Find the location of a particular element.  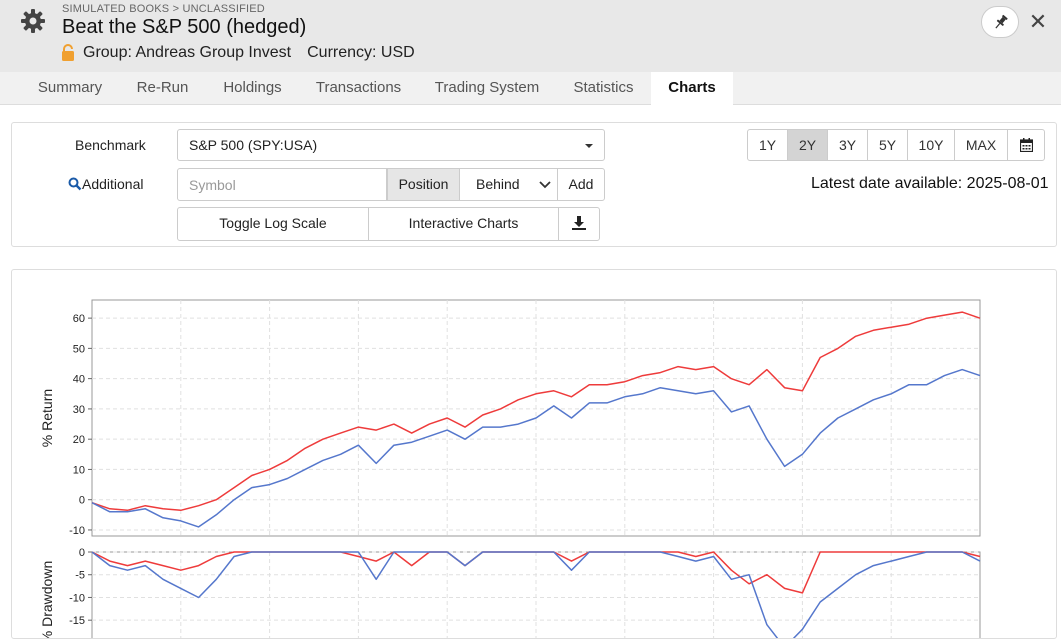

behind-value: Behind is located at coordinates (498, 184).